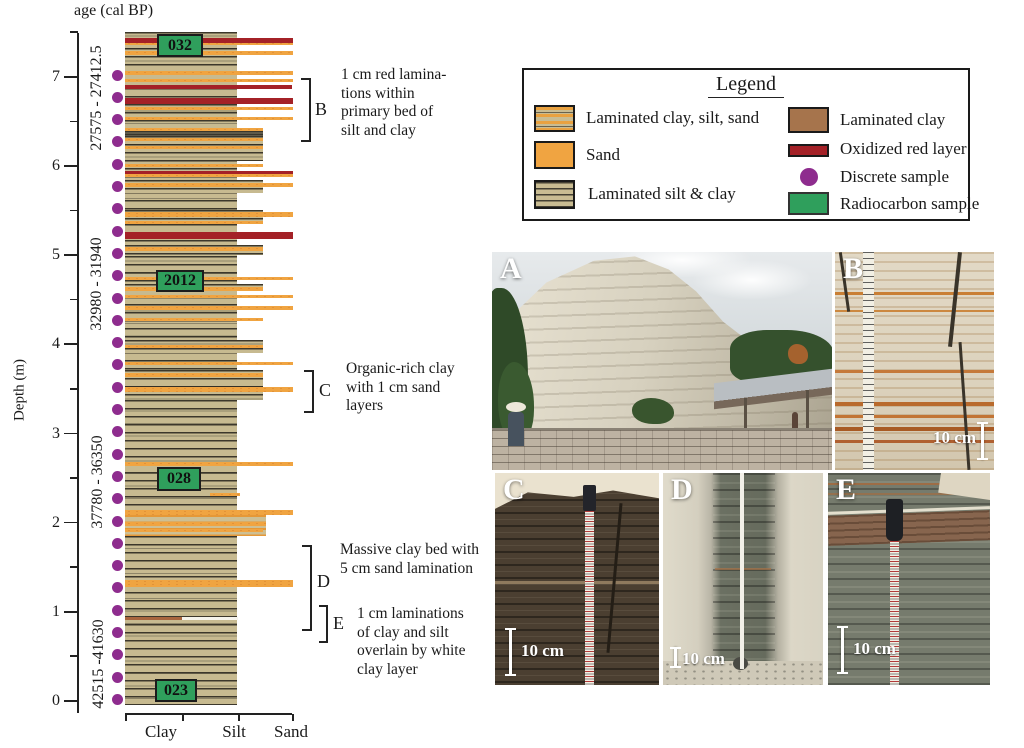 This screenshot has height=748, width=1024. Describe the element at coordinates (161, 731) in the screenshot. I see `grain-size-label: Clay` at that location.